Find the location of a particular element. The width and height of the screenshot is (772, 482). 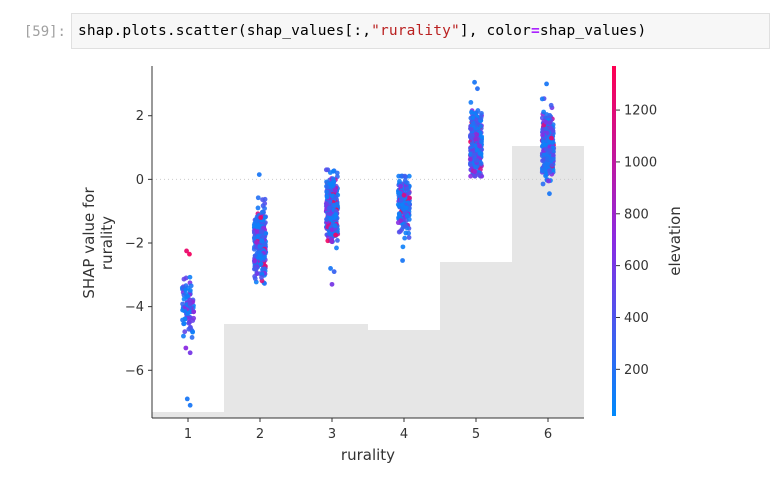

code-token: "rurality" is located at coordinates (415, 31).